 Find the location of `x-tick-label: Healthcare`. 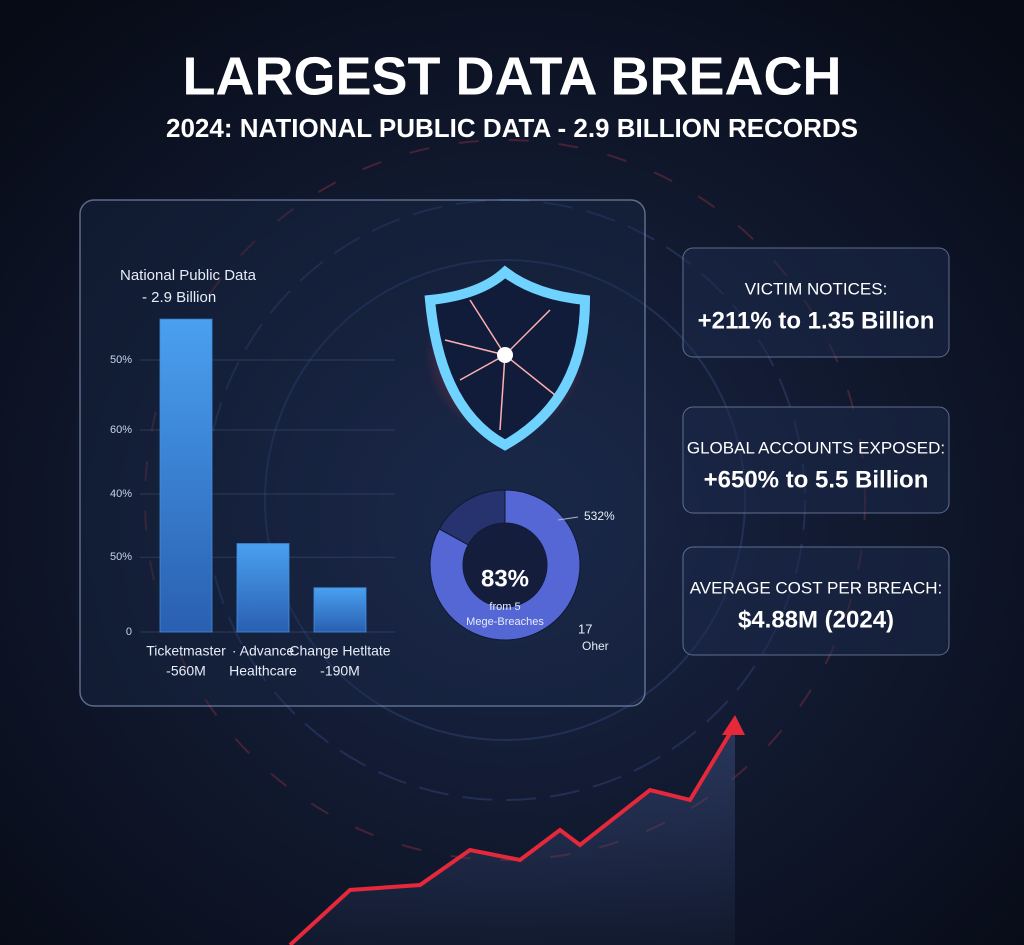

x-tick-label: Healthcare is located at coordinates (263, 671).